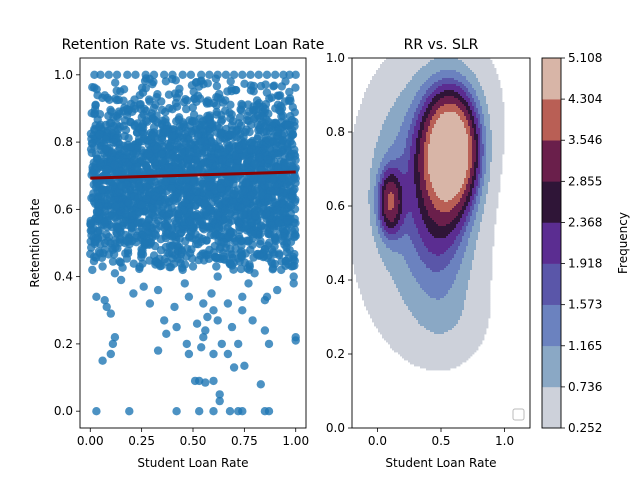  I want to click on kde-y-tick-label: 0.6, so click(335, 206).